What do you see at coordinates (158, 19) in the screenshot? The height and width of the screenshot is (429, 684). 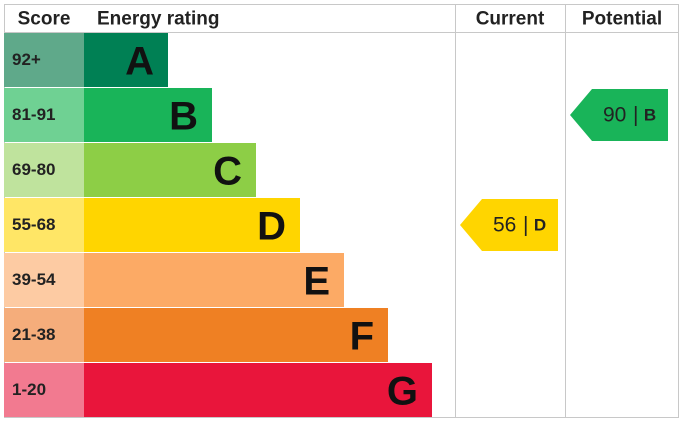 I see `header-rating: Energy rating` at bounding box center [158, 19].